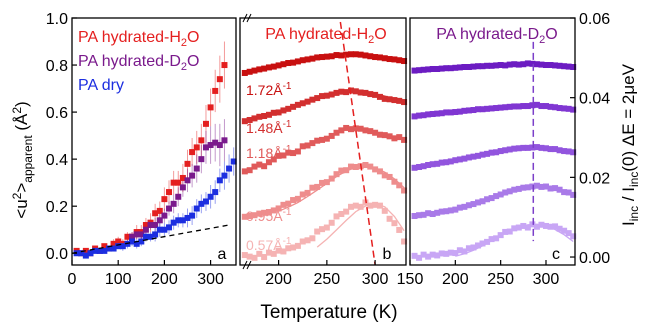 This screenshot has height=324, width=649. What do you see at coordinates (101, 85) in the screenshot?
I see `legend-entry: PA dry` at bounding box center [101, 85].